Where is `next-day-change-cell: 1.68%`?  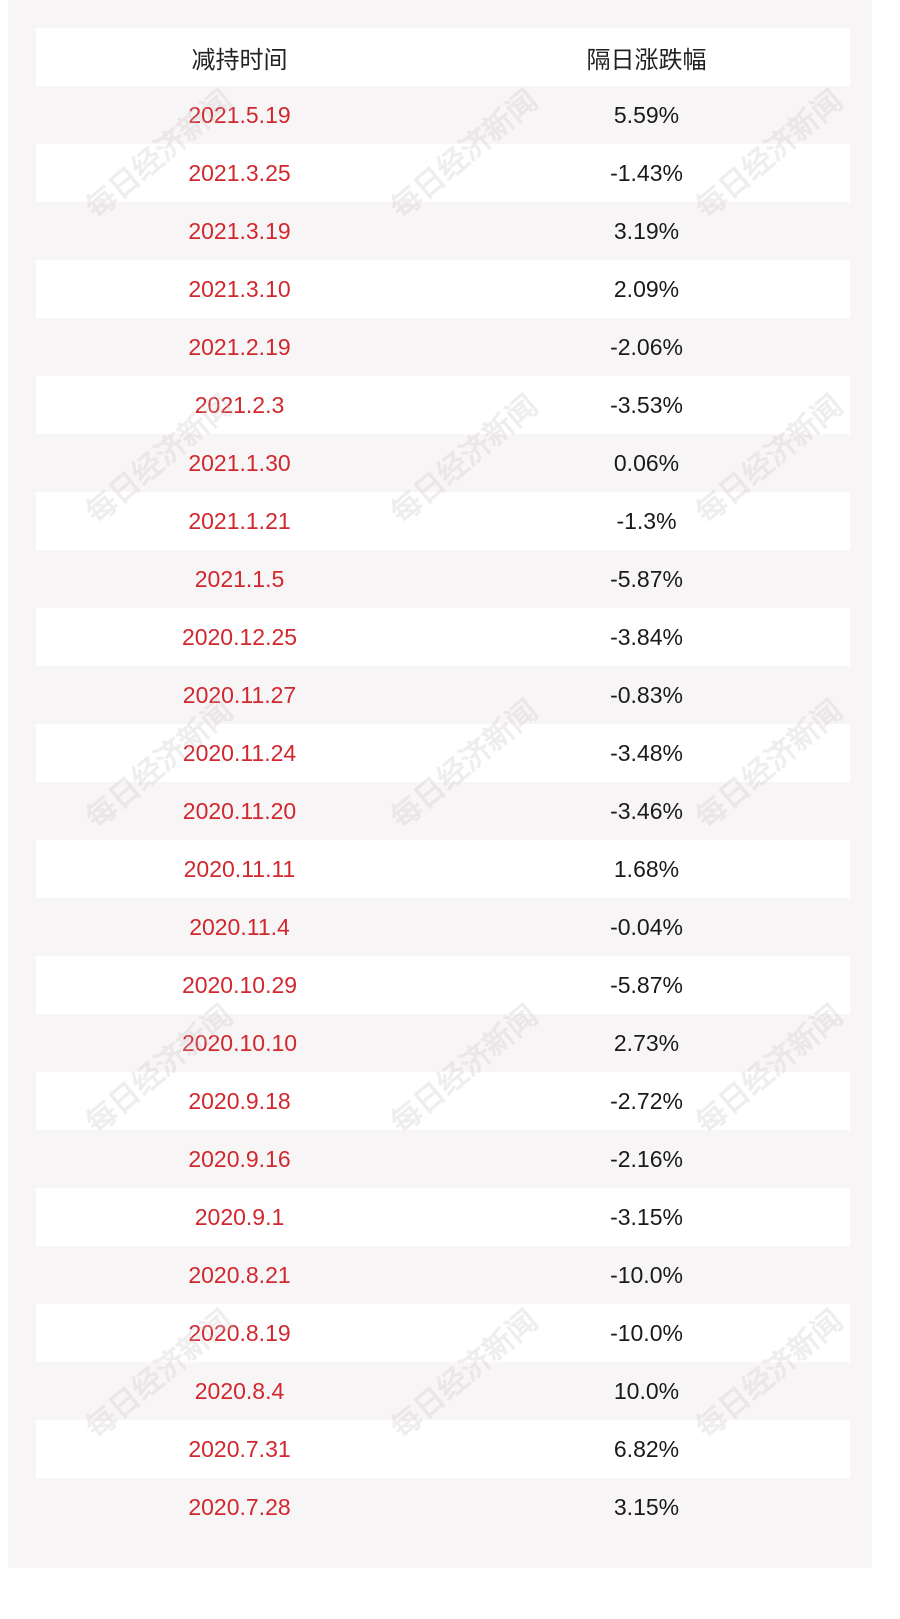
next-day-change-cell: 1.68% is located at coordinates (646, 868).